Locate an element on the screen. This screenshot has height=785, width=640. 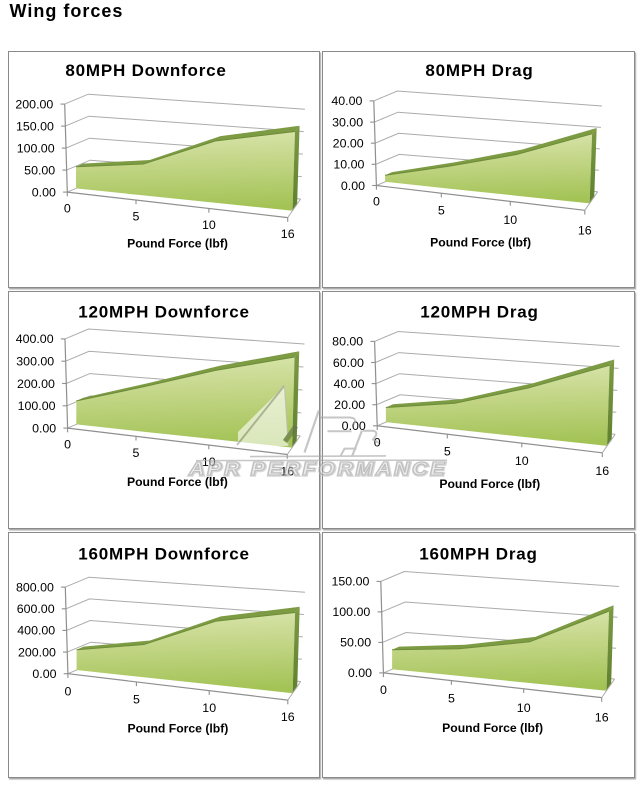
svg-text: 800.00 is located at coordinates (35, 587).